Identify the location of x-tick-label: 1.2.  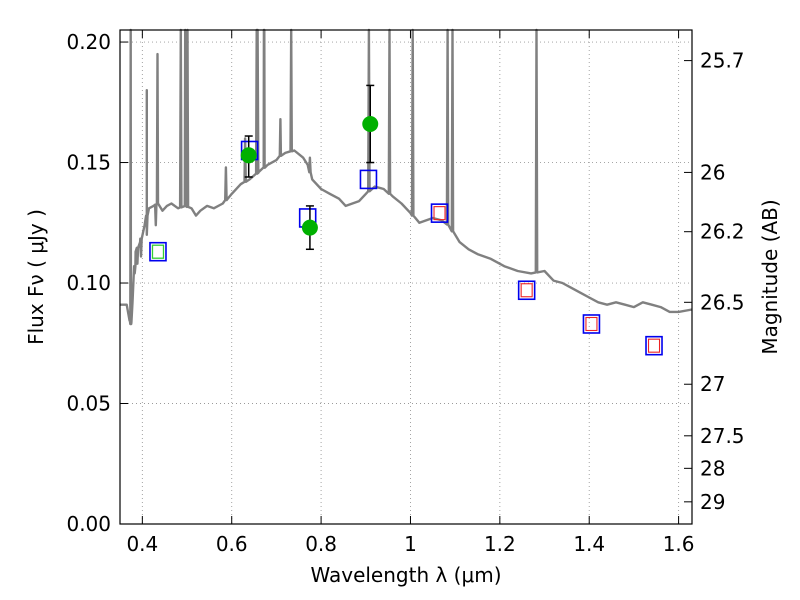
(500, 544).